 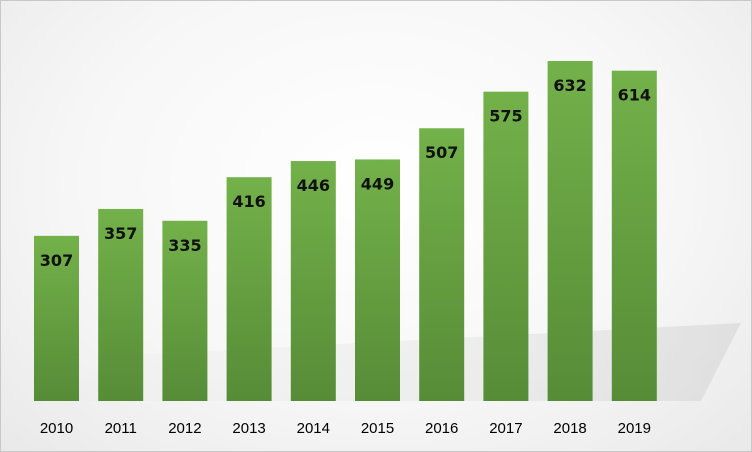 What do you see at coordinates (634, 95) in the screenshot?
I see `value-label-2019: 614` at bounding box center [634, 95].